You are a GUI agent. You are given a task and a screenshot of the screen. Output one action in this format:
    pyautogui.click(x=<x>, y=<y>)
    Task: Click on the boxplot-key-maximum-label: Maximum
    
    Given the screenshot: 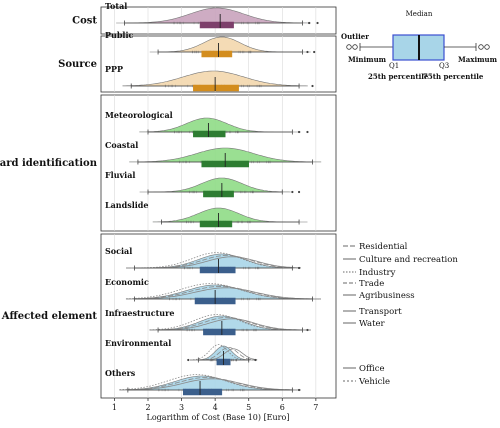 What is the action you would take?
    pyautogui.click(x=478, y=59)
    